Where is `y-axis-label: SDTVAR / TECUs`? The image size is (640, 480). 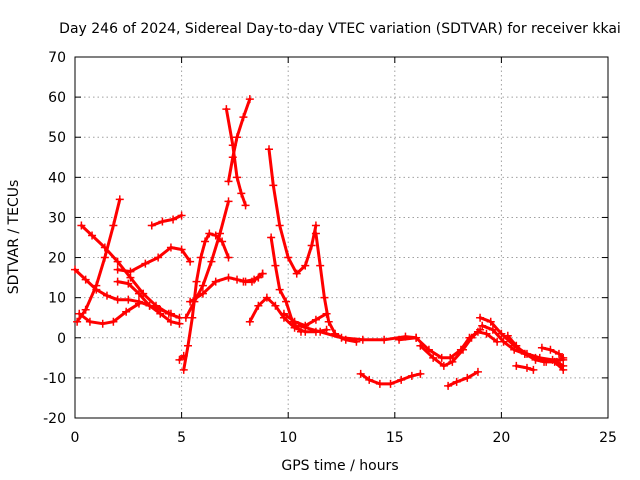 y-axis-label: SDTVAR / TECUs is located at coordinates (14, 237).